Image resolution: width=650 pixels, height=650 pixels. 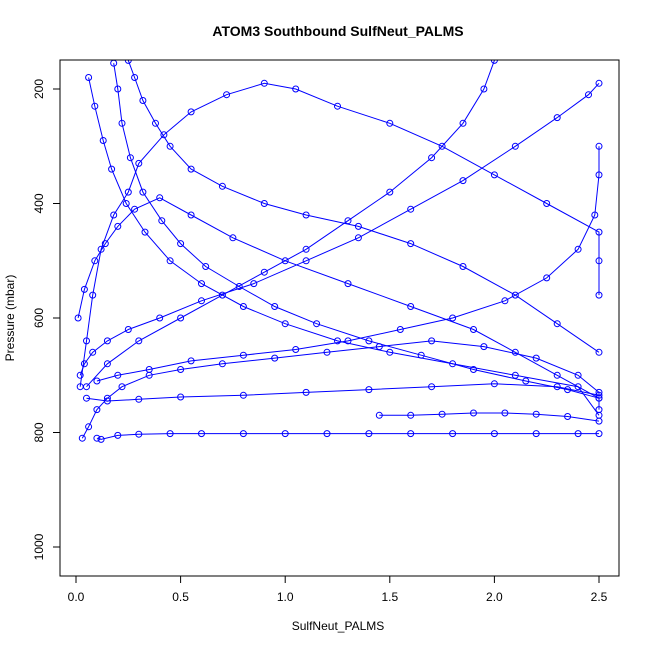 I want to click on y-axis-label: Pressure (mbar), so click(x=10, y=318).